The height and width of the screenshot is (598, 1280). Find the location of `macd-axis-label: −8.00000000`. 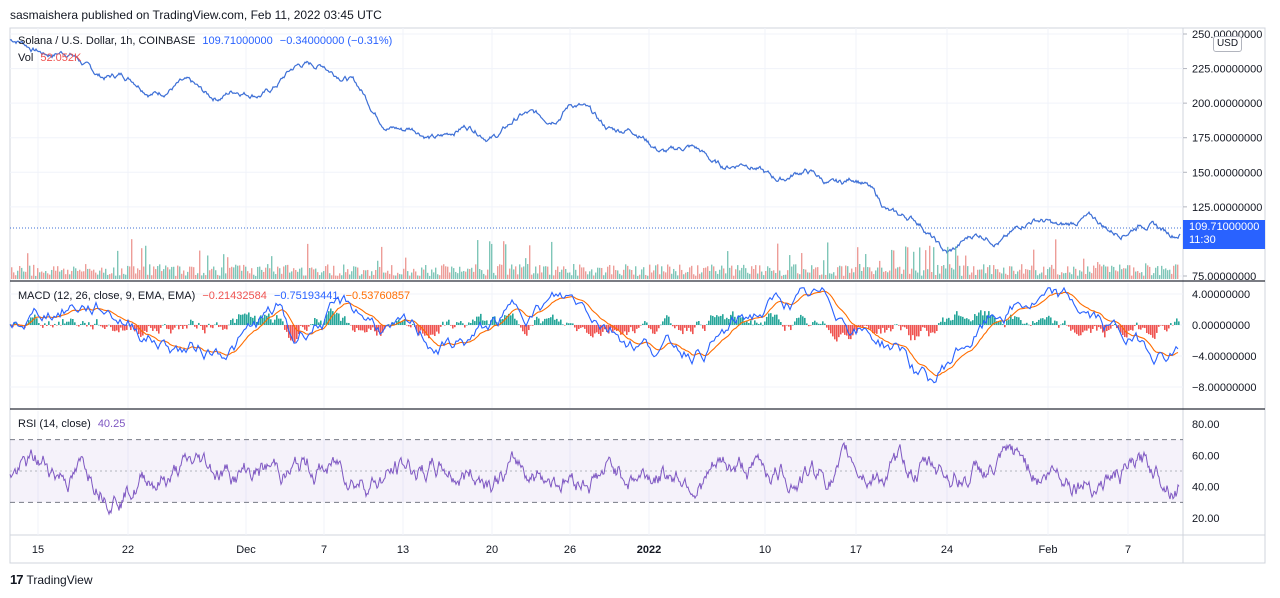

macd-axis-label: −8.00000000 is located at coordinates (1224, 388).